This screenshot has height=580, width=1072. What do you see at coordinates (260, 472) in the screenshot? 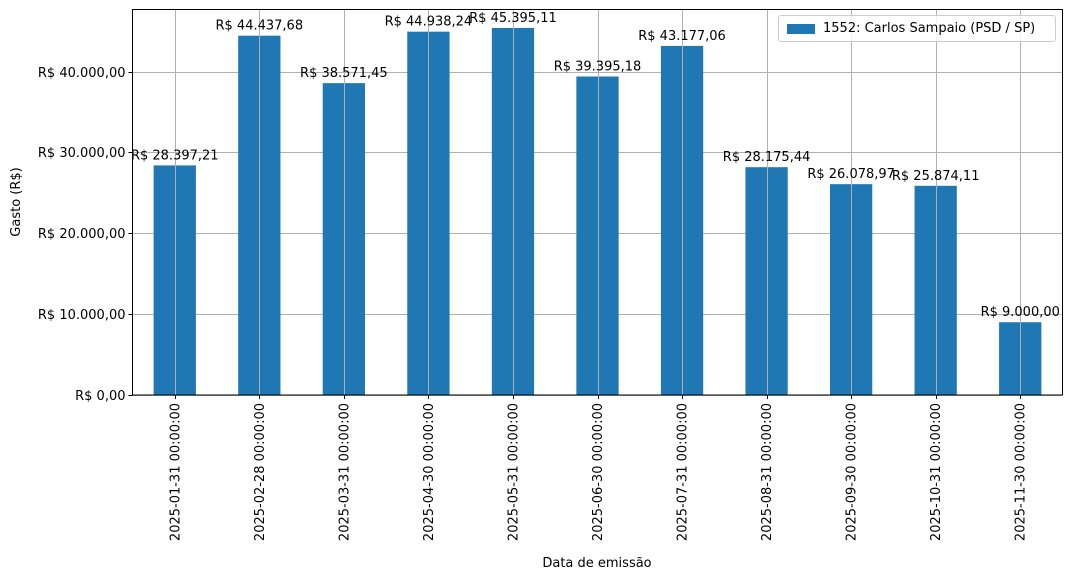
I see `x-tick-label: 2025-02-28 00:00:00` at bounding box center [260, 472].